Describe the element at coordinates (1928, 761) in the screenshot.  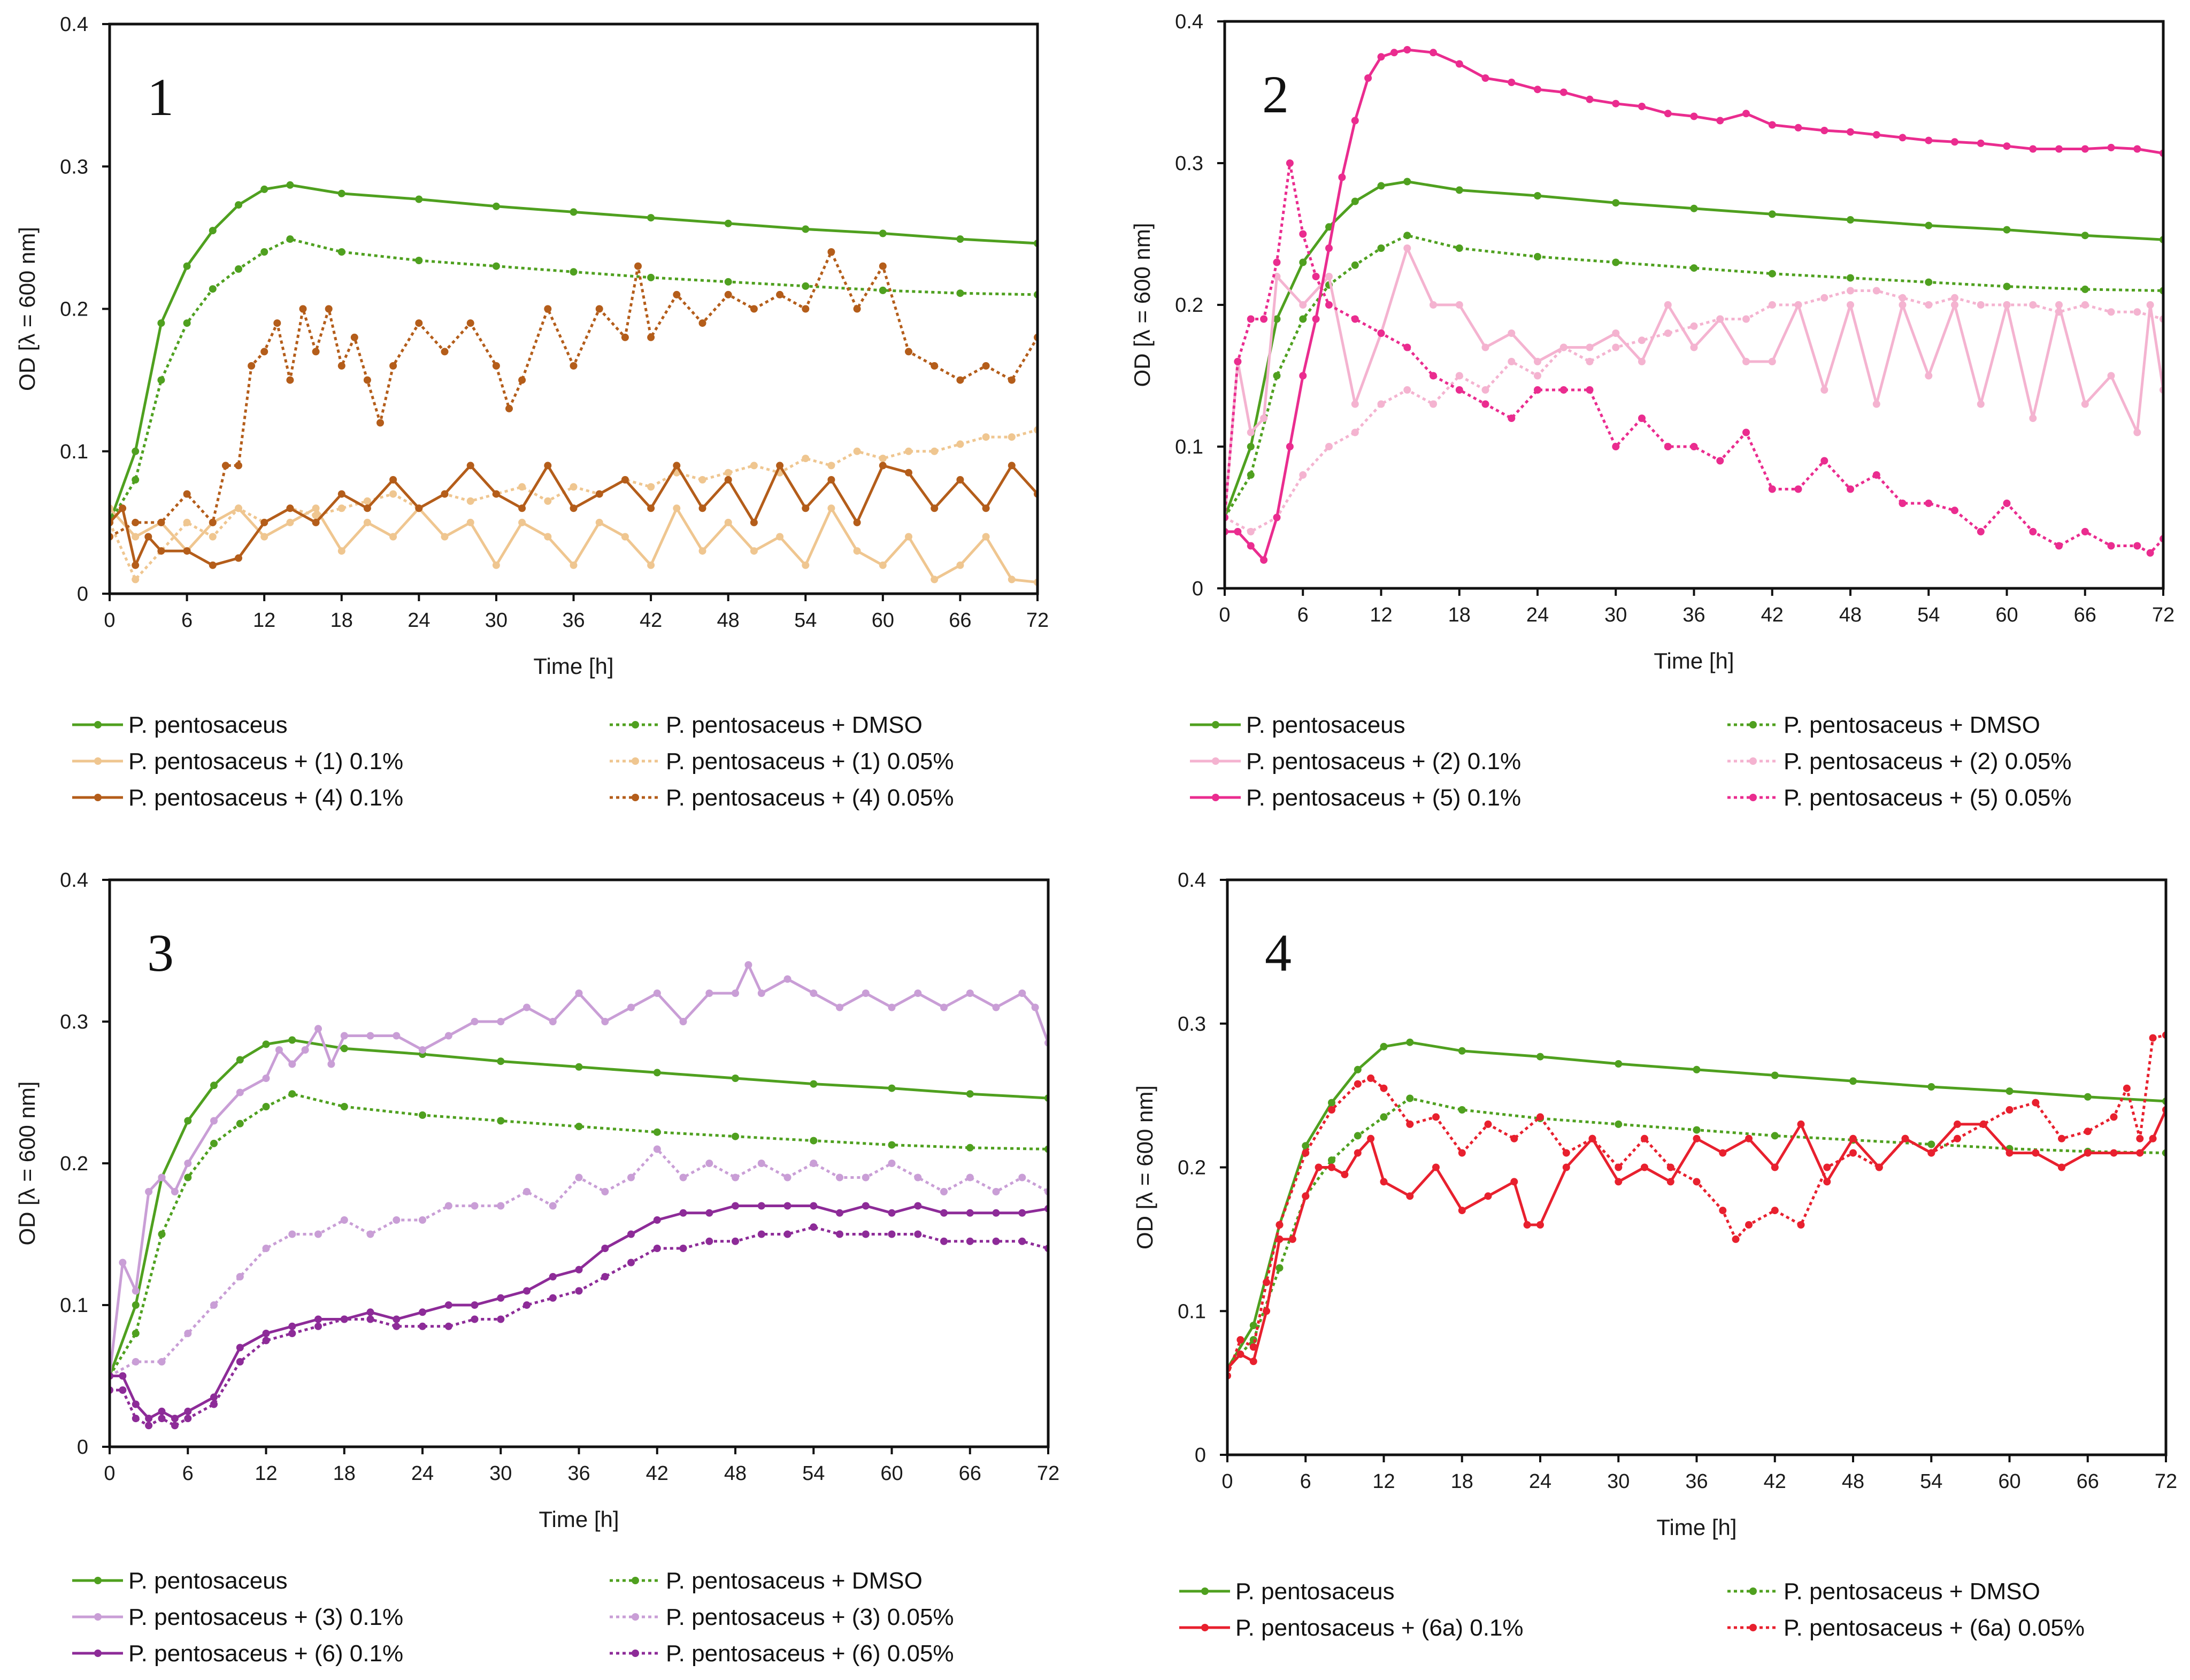
I see `legend-label: P. pentosaceus + (2) 0.05%` at that location.